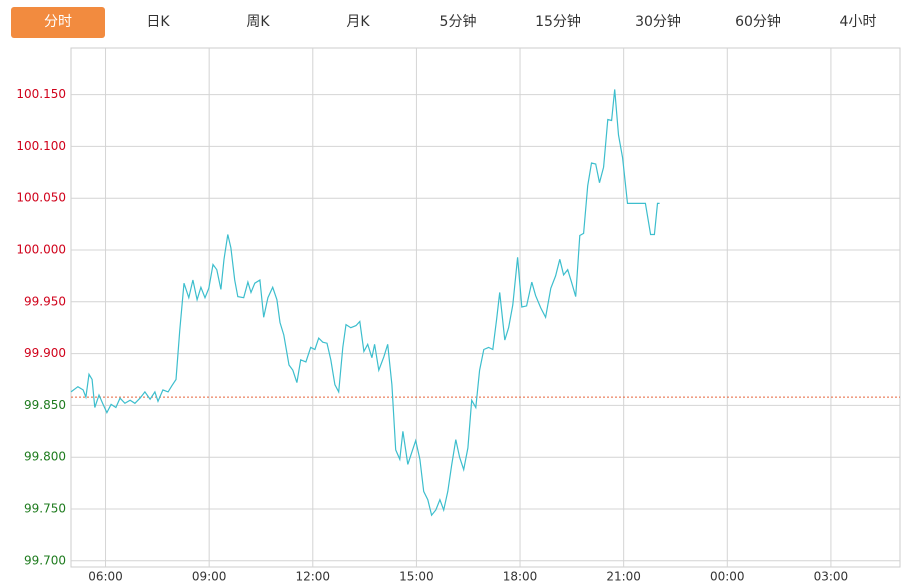 The image size is (910, 588). I want to click on y-tick-label: 99.700, so click(45, 560).